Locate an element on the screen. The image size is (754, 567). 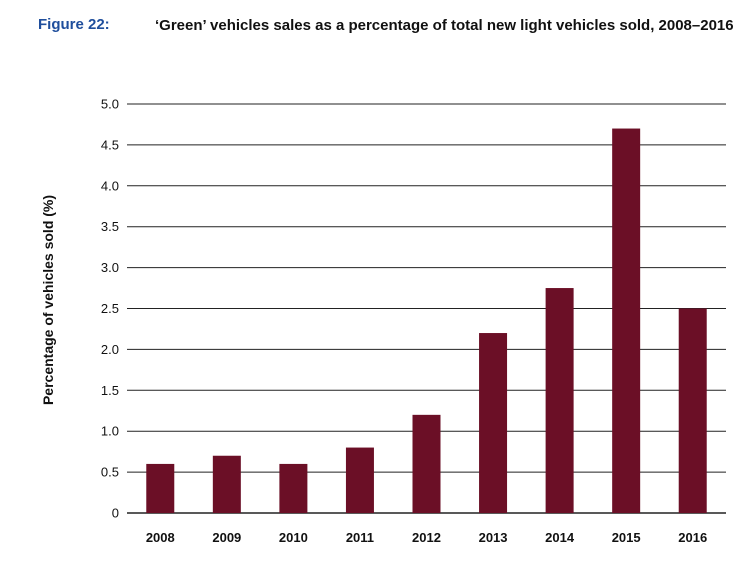
x-tick-label: 2013 is located at coordinates (493, 537).